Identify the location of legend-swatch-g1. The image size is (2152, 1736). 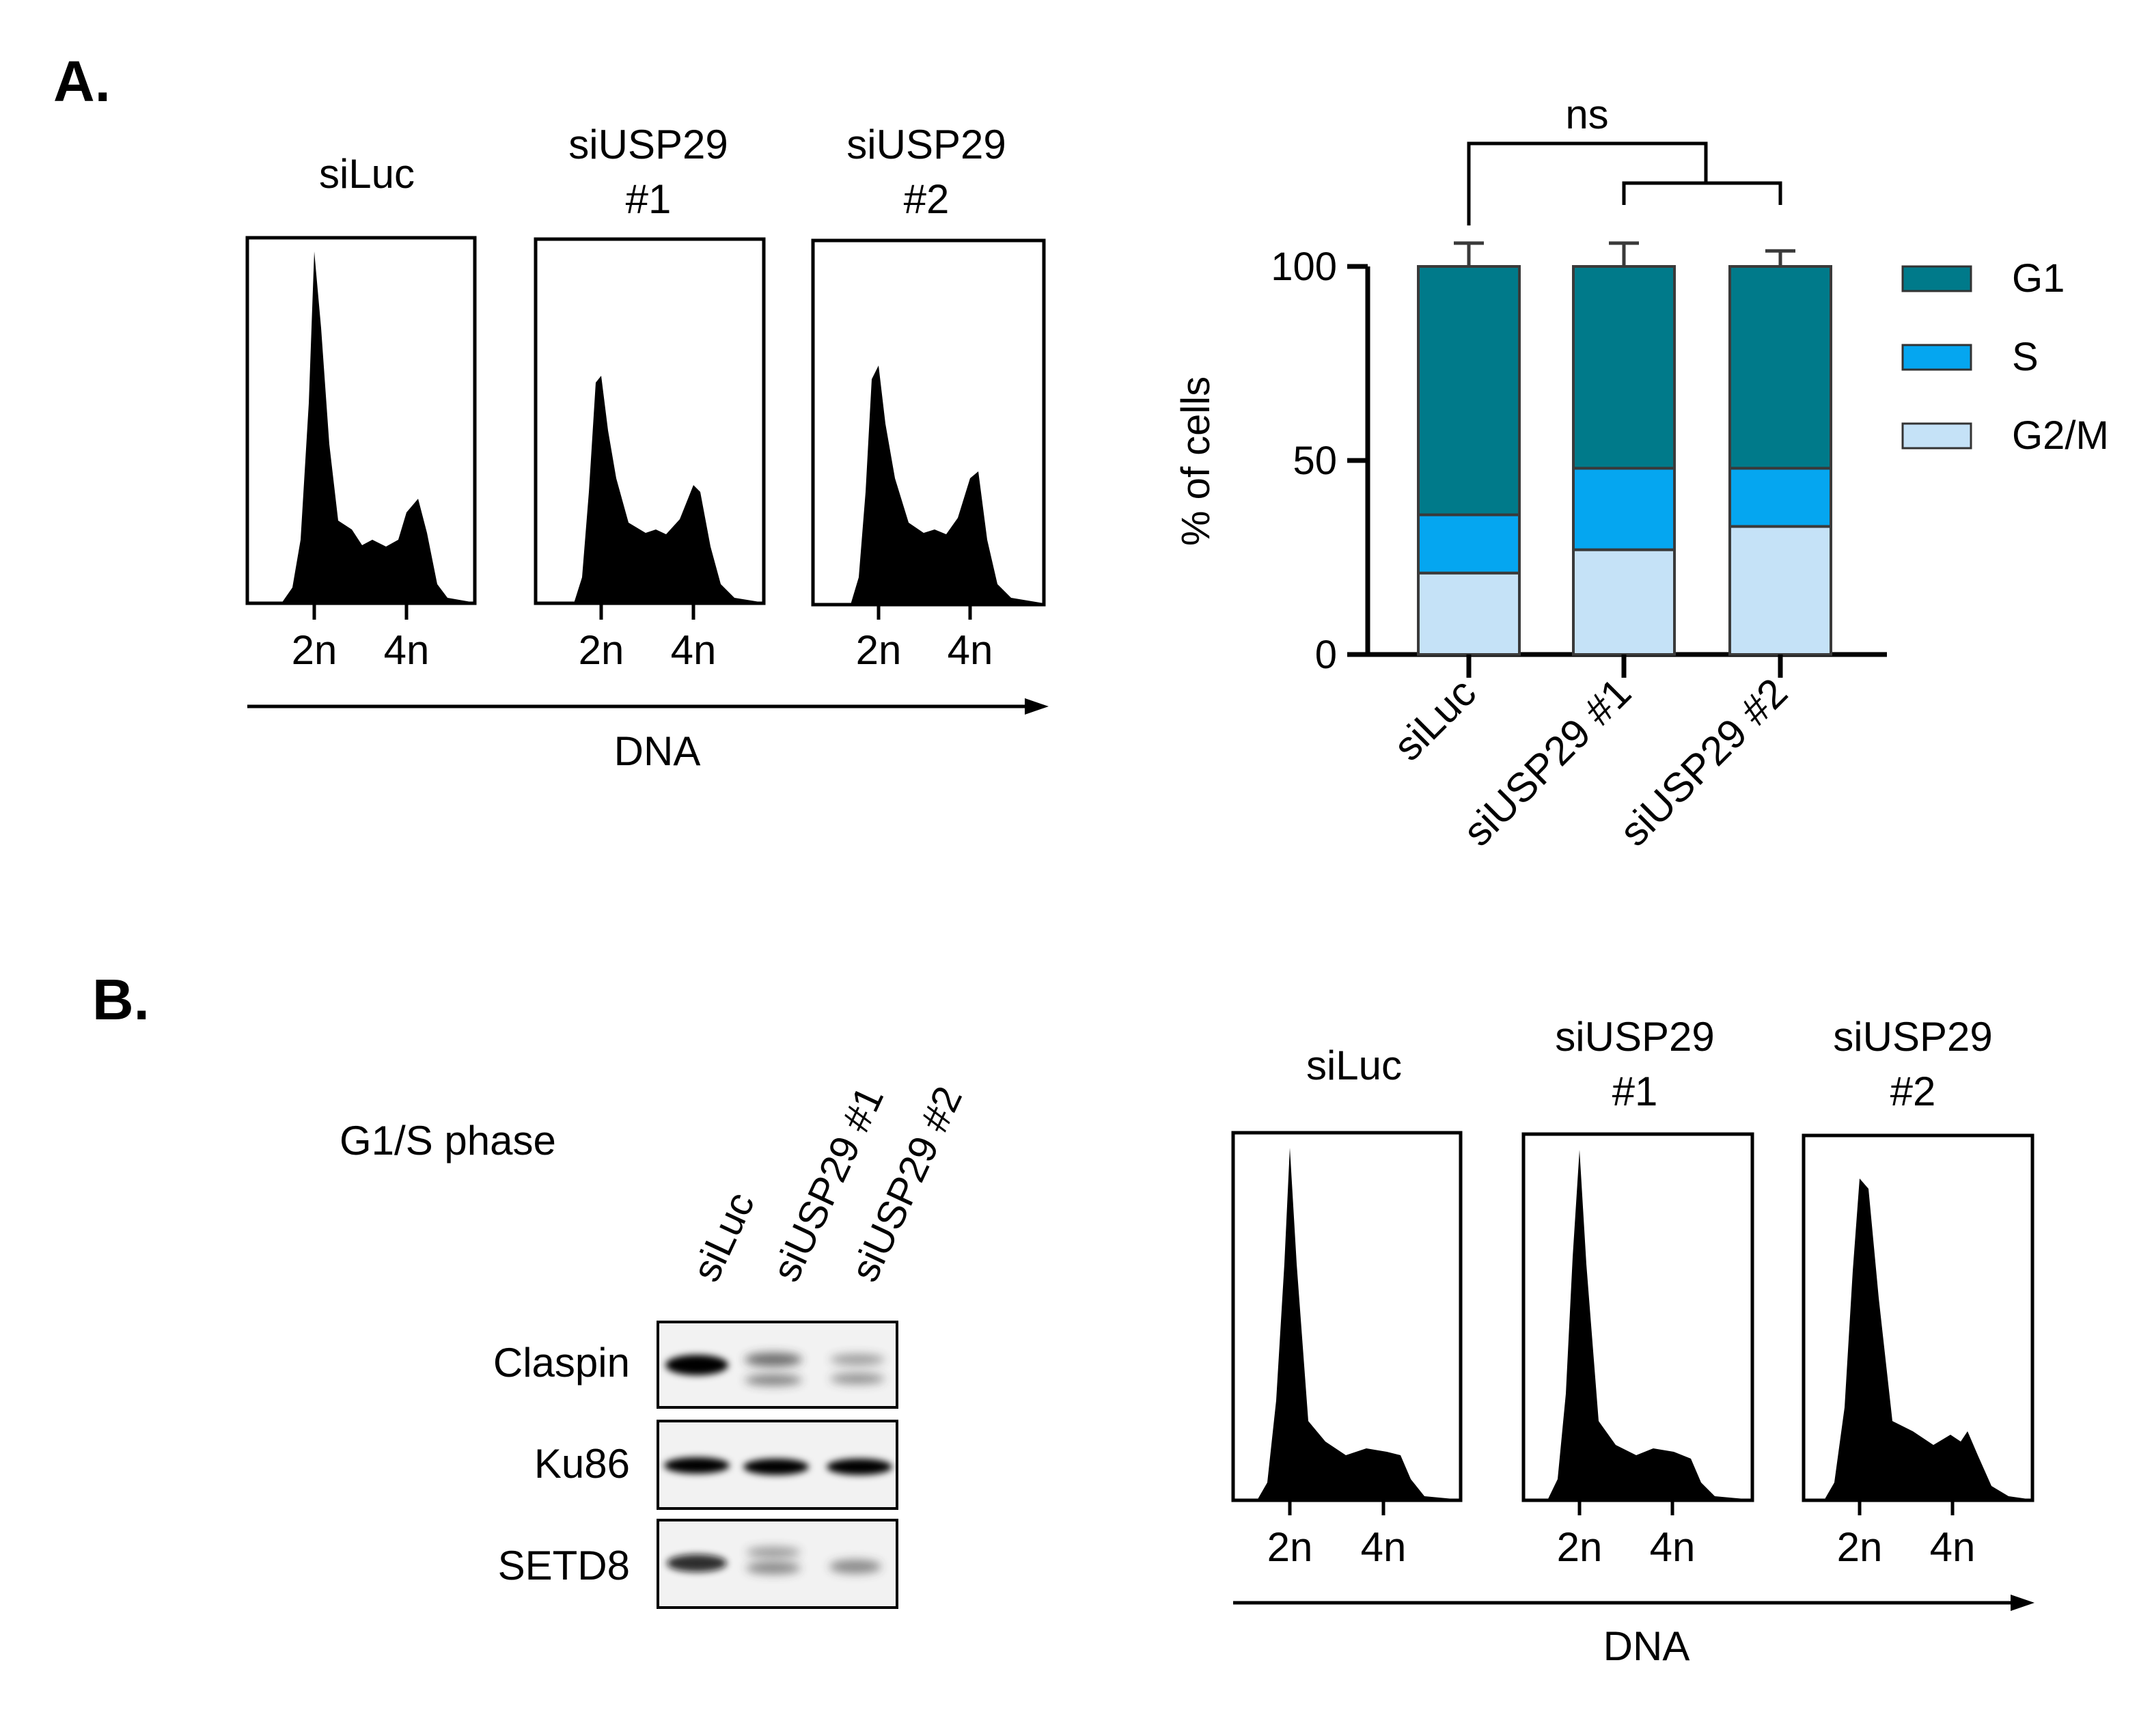
(1937, 278).